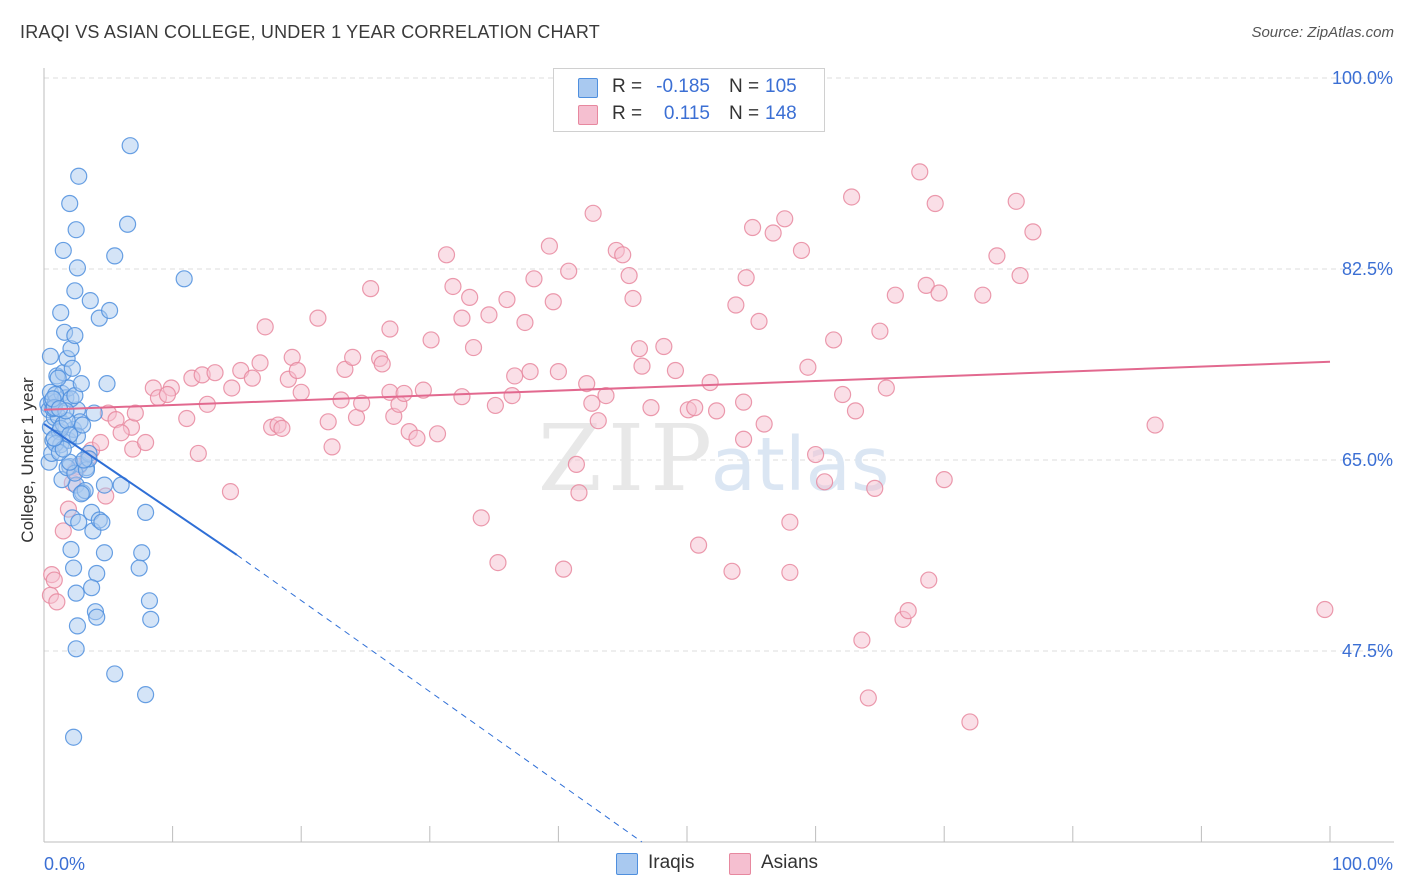 The width and height of the screenshot is (1406, 892). What do you see at coordinates (781, 113) in the screenshot?
I see `n-value: 148` at bounding box center [781, 113].